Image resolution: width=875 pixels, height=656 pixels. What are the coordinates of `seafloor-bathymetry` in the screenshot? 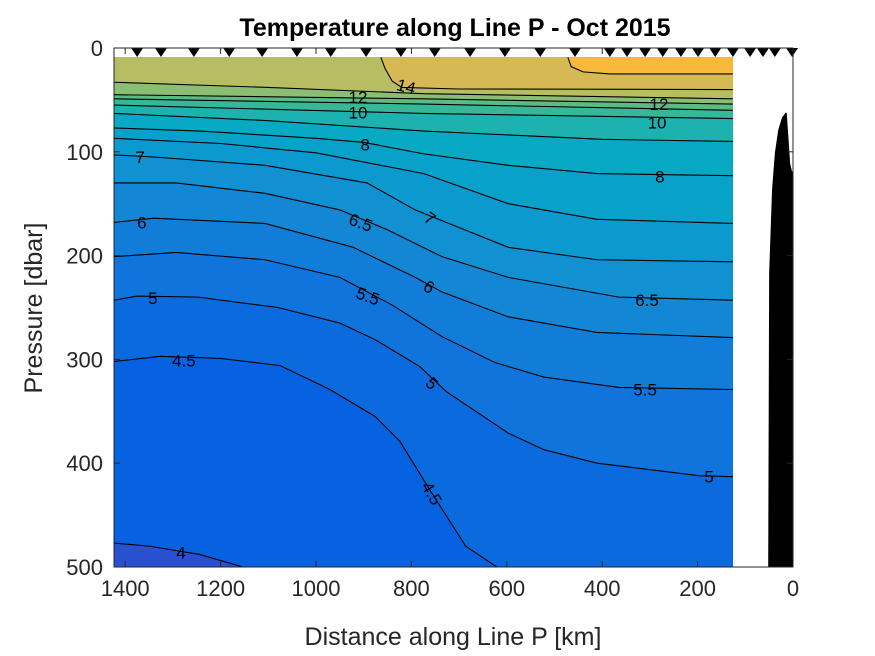 It's located at (779, 339).